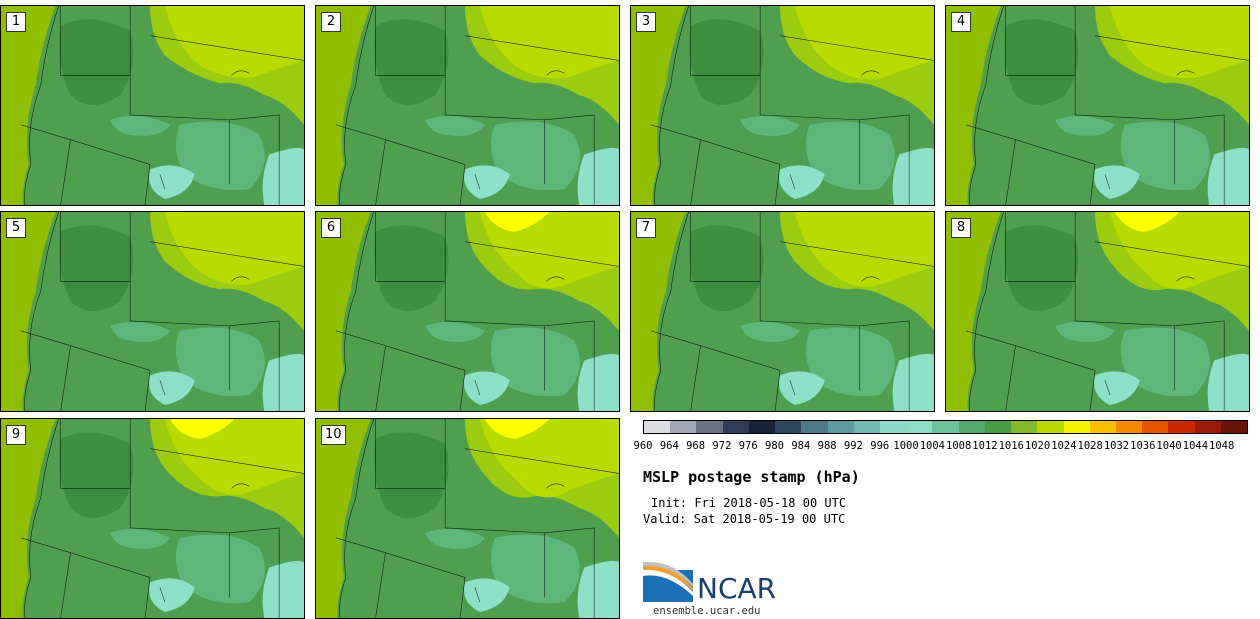  Describe the element at coordinates (751, 477) in the screenshot. I see `chart-title: MSLP postage stamp (hPa)` at that location.